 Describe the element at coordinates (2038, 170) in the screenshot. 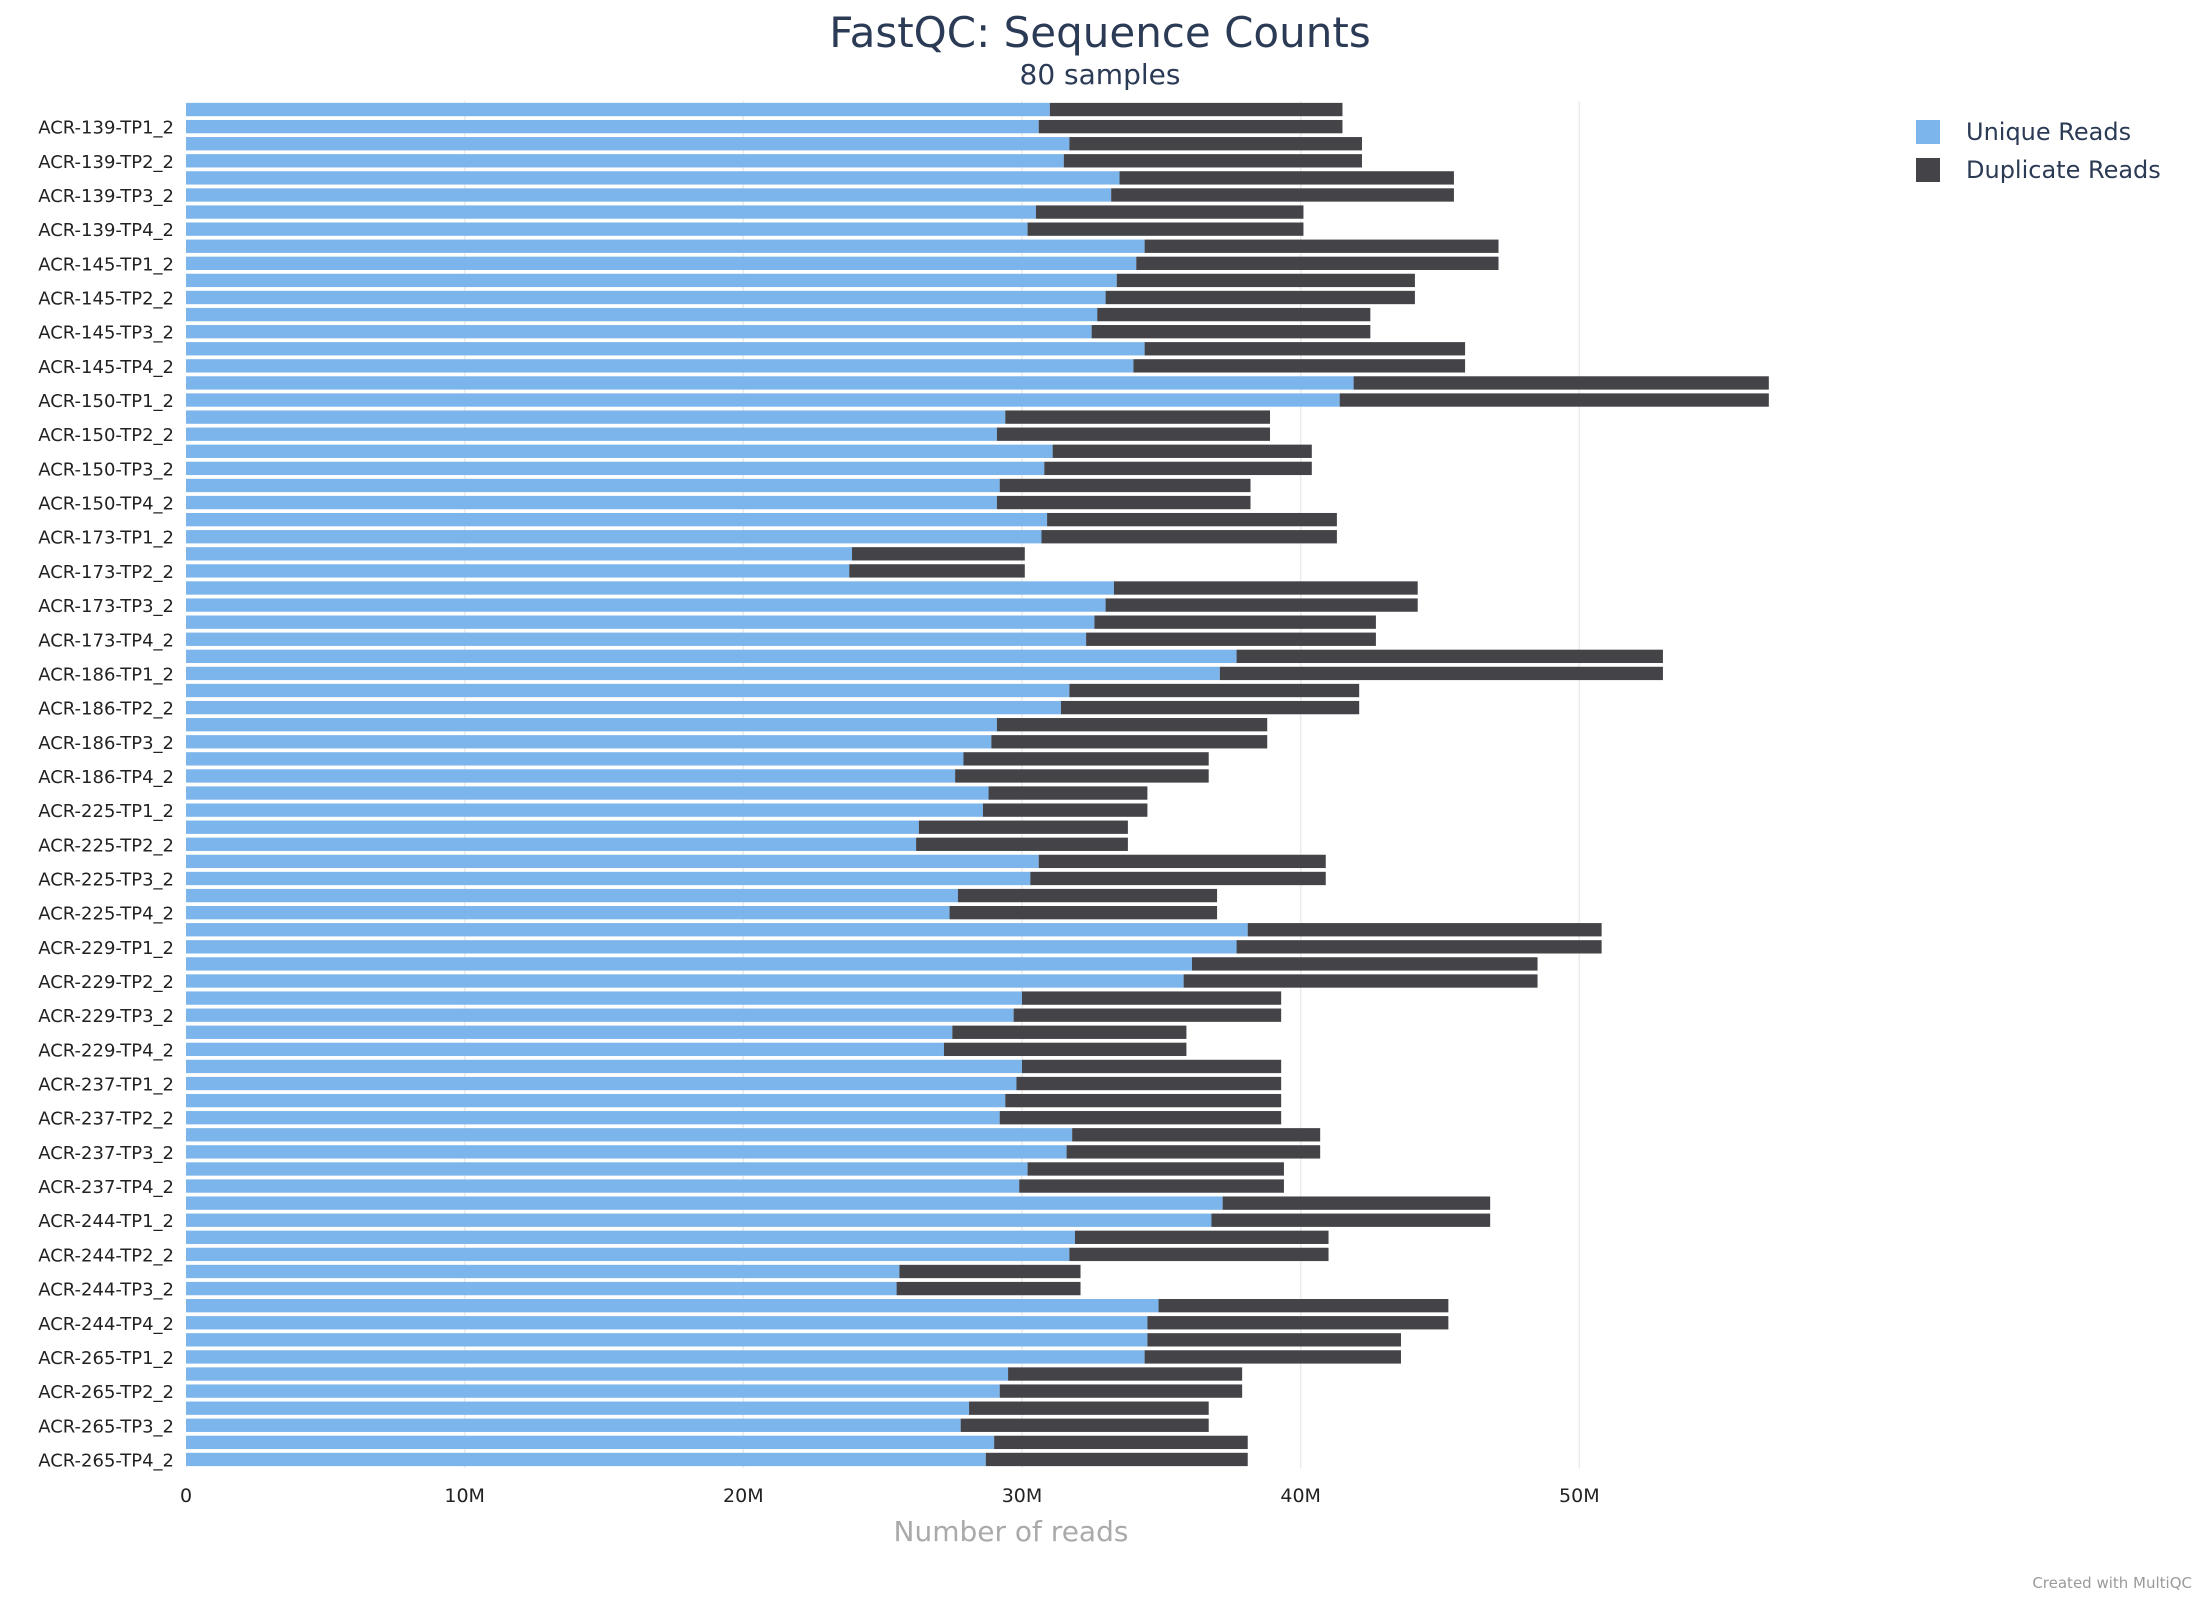

I see `legend-item-duplicate: Duplicate Reads` at that location.